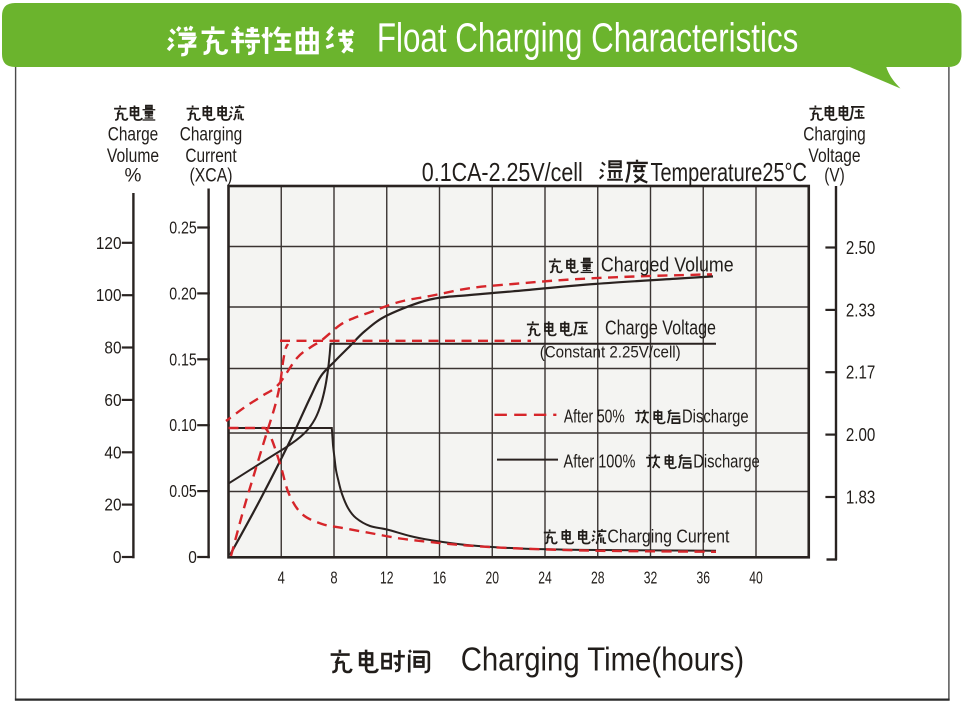 The height and width of the screenshot is (705, 965). I want to click on svg-text: 0.1CA-2.25V/cell, so click(502, 172).